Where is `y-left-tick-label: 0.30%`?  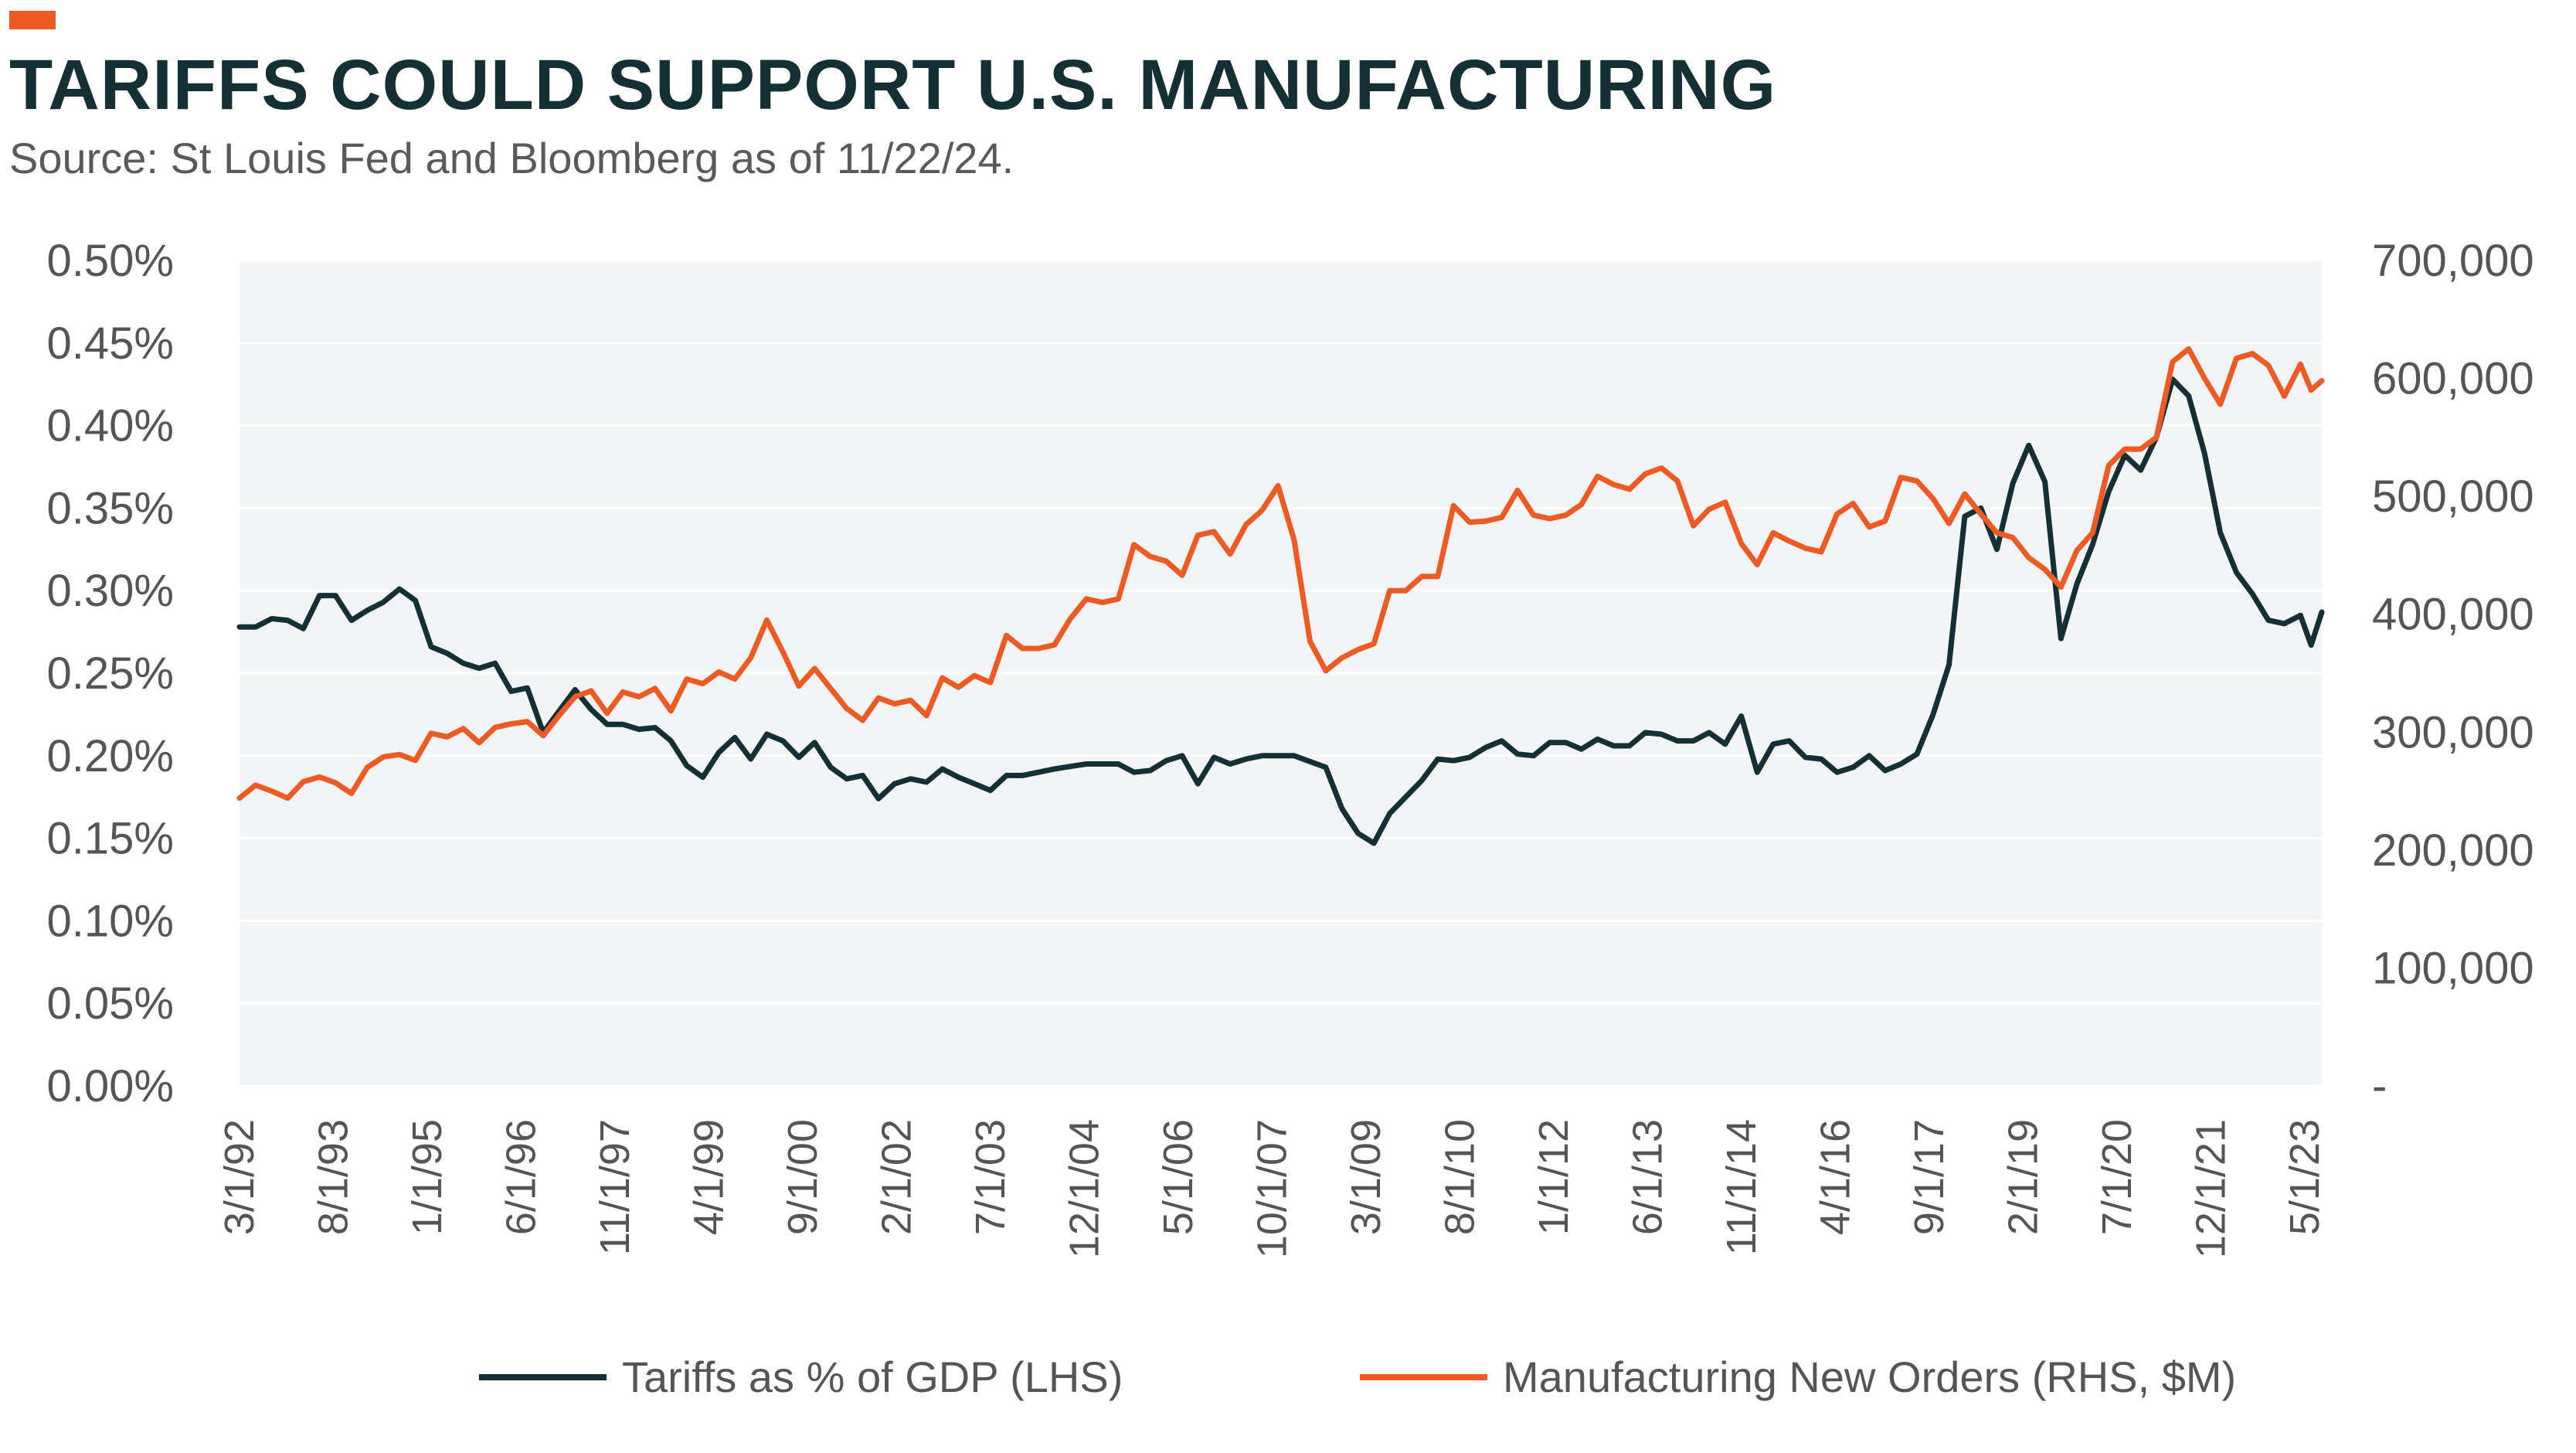
y-left-tick-label: 0.30% is located at coordinates (110, 591).